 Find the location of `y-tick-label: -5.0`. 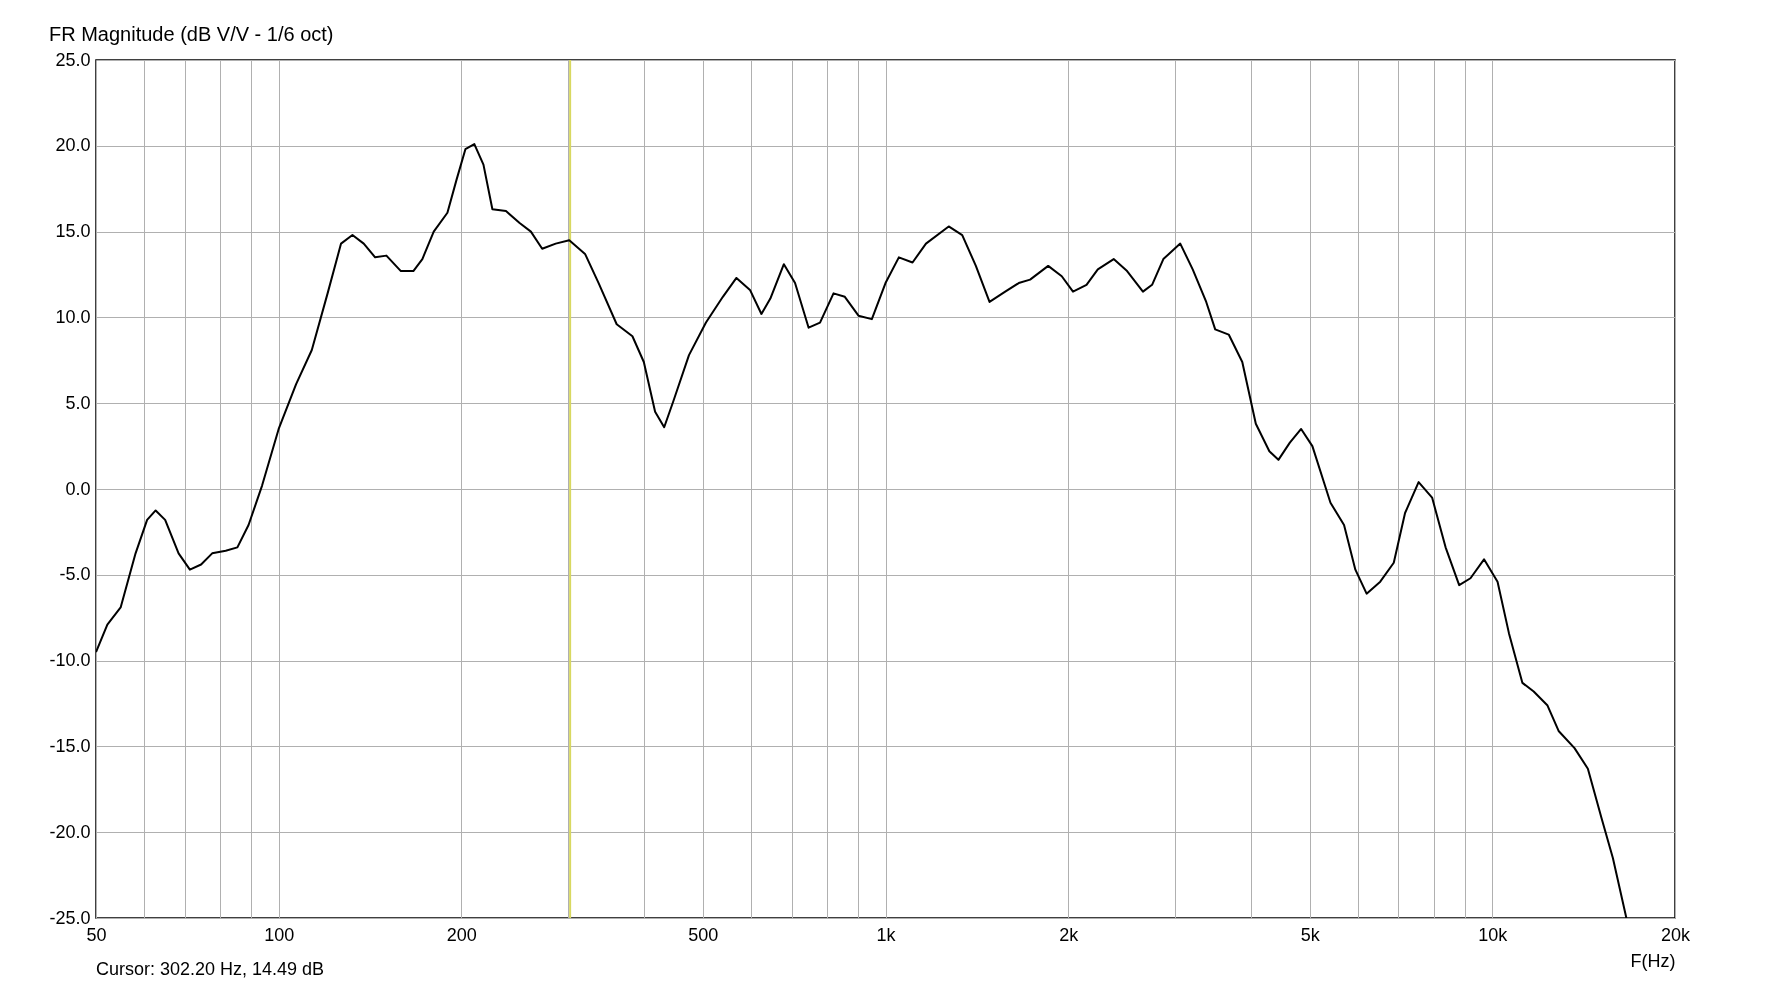

y-tick-label: -5.0 is located at coordinates (75, 574).